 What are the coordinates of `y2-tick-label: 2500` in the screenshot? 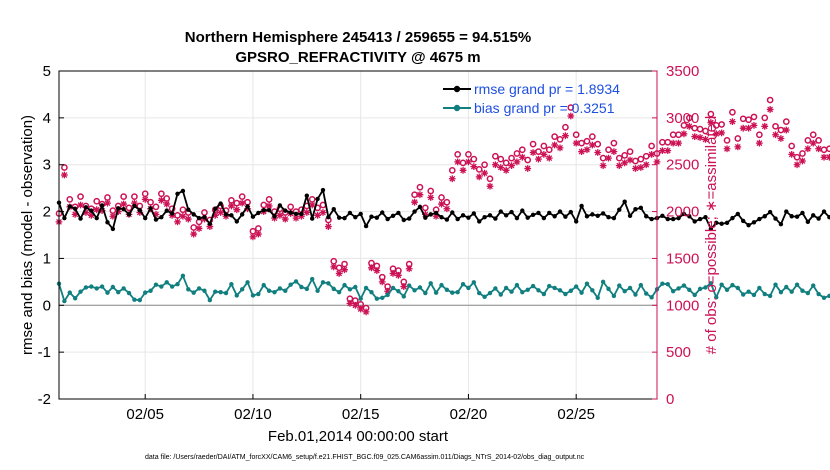 It's located at (682, 165).